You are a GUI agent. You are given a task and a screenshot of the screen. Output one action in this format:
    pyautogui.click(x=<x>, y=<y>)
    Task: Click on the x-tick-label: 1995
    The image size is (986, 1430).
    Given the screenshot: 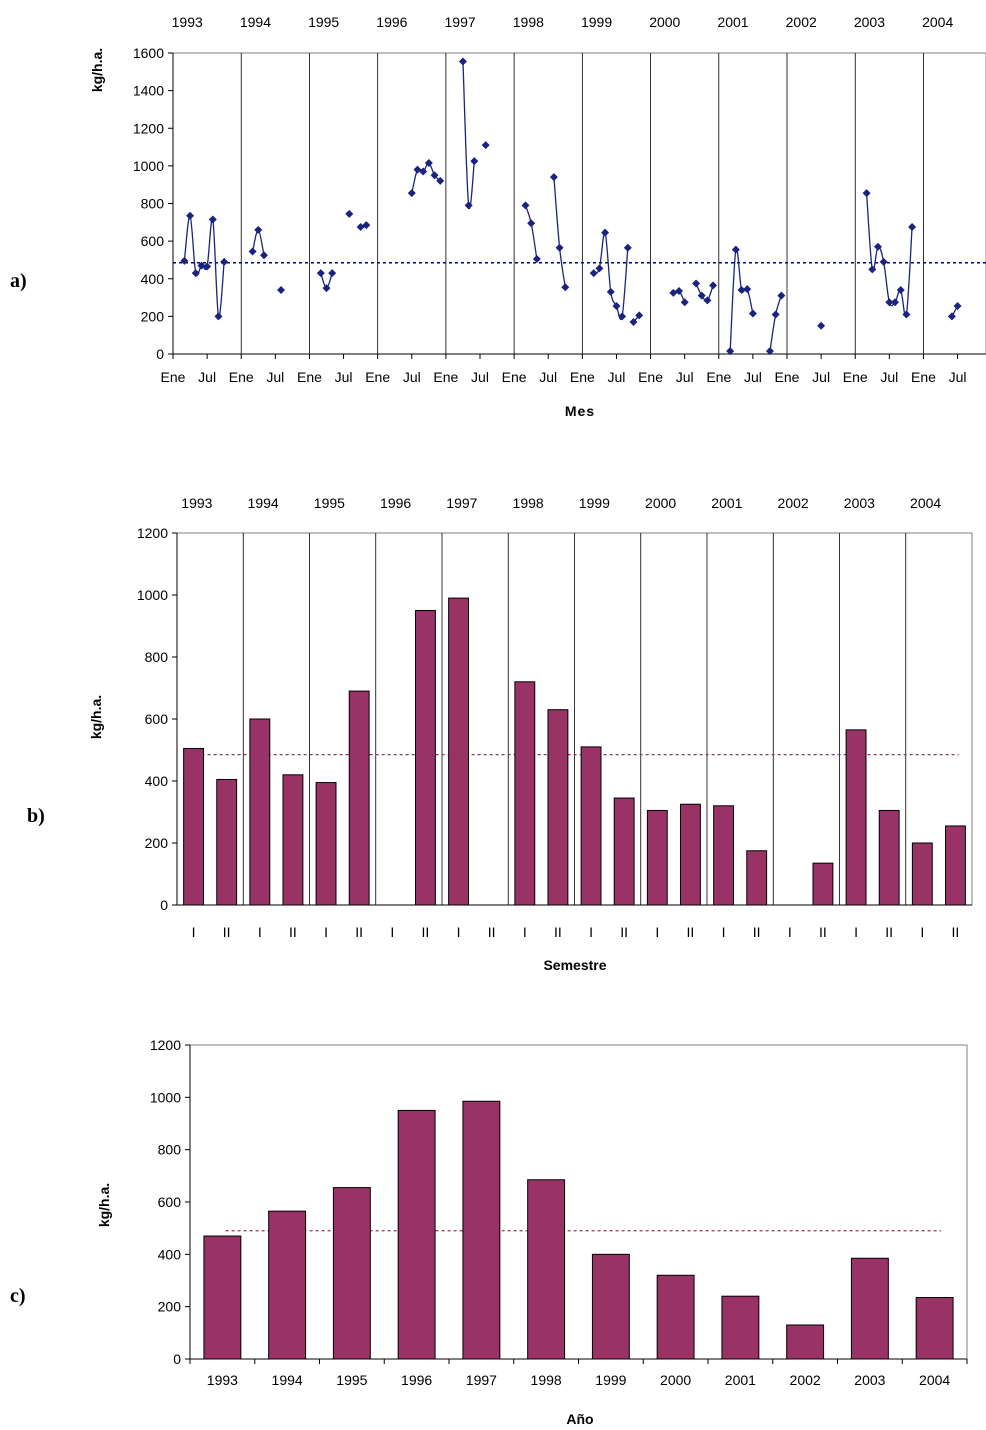 What is the action you would take?
    pyautogui.click(x=351, y=1380)
    